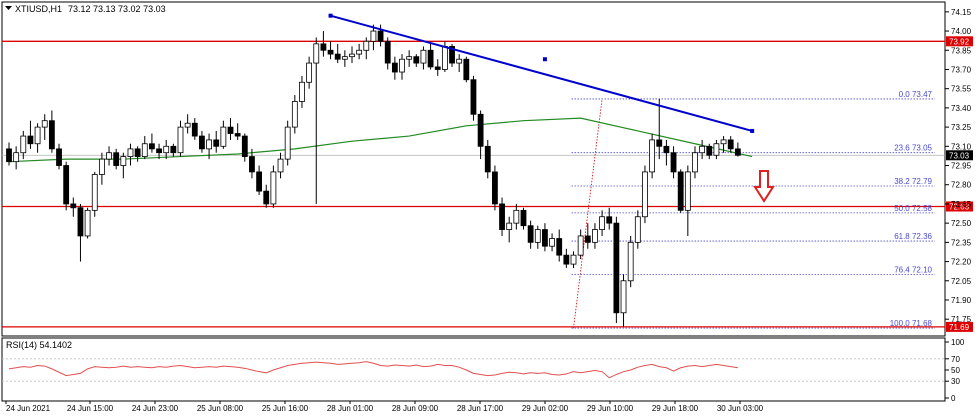 This screenshot has width=979, height=420. I want to click on trendline-anchor, so click(330, 15).